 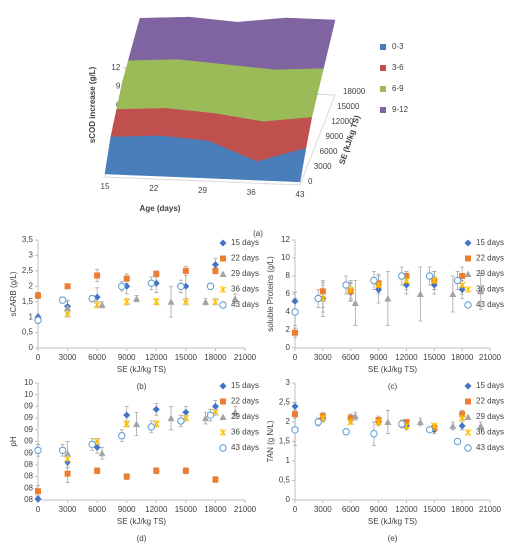 What do you see at coordinates (490, 416) in the screenshot?
I see `legend-label: 29 days` at bounding box center [490, 416].